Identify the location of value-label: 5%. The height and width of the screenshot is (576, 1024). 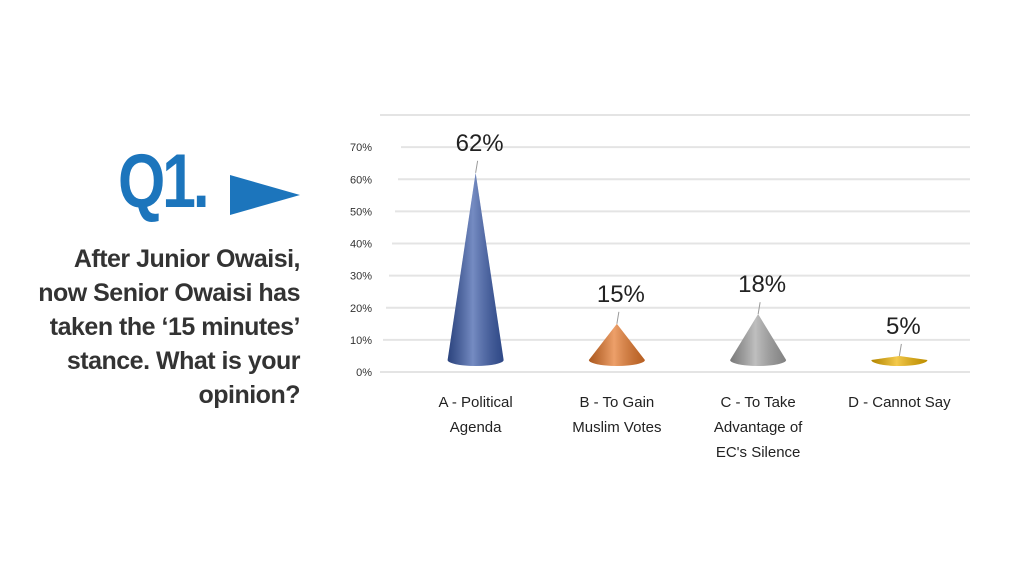
(903, 326).